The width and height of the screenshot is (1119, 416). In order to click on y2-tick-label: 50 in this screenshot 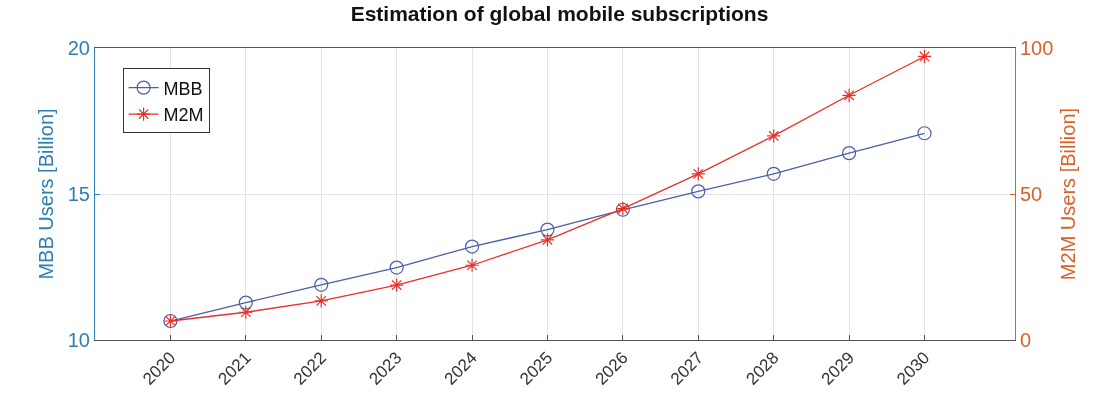, I will do `click(1031, 194)`.